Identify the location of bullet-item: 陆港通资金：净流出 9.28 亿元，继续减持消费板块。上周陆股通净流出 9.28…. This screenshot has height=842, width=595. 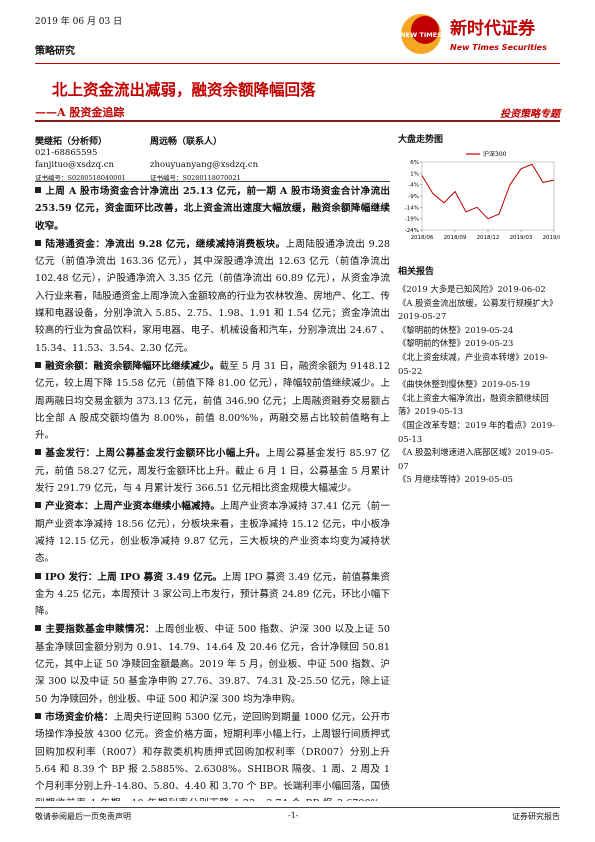
(212, 296).